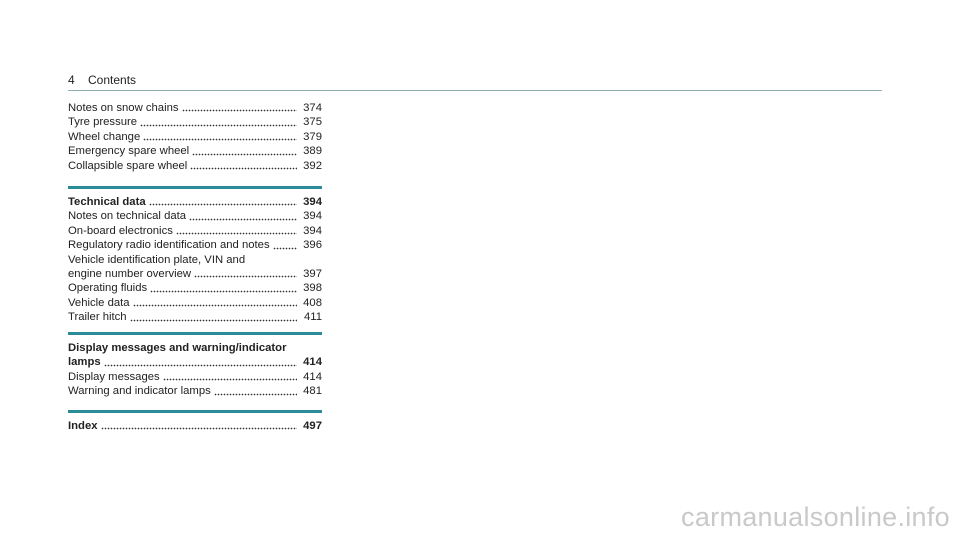 The image size is (960, 533). I want to click on entry-row: Notes on technical data 394, so click(195, 216).